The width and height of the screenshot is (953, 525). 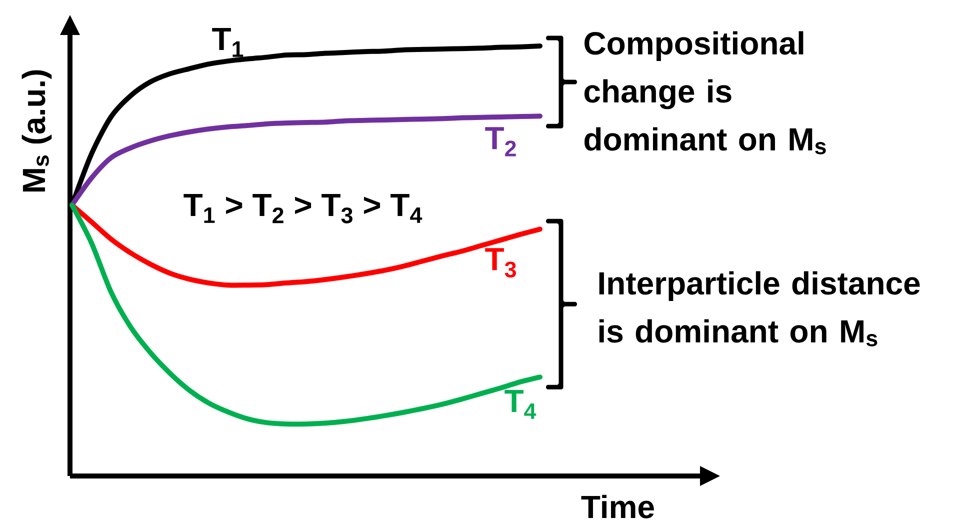 I want to click on text: Compositional change is dominant on M$_{s}$, so click(x=705, y=92).